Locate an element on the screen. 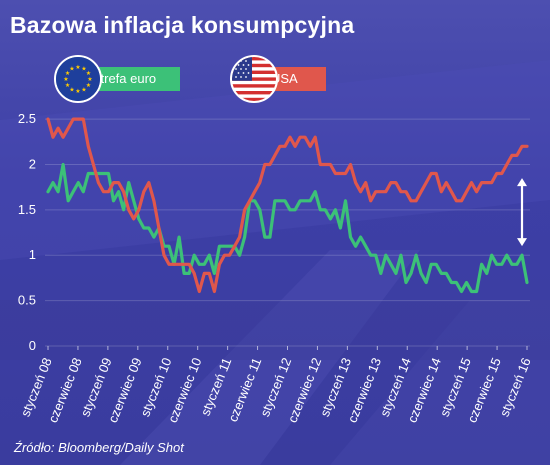 The width and height of the screenshot is (550, 465). eu-flag-icon: ★ ★ ★ ★ ★ ★ ★ ★ ★ ★ ★ ★ is located at coordinates (78, 79).